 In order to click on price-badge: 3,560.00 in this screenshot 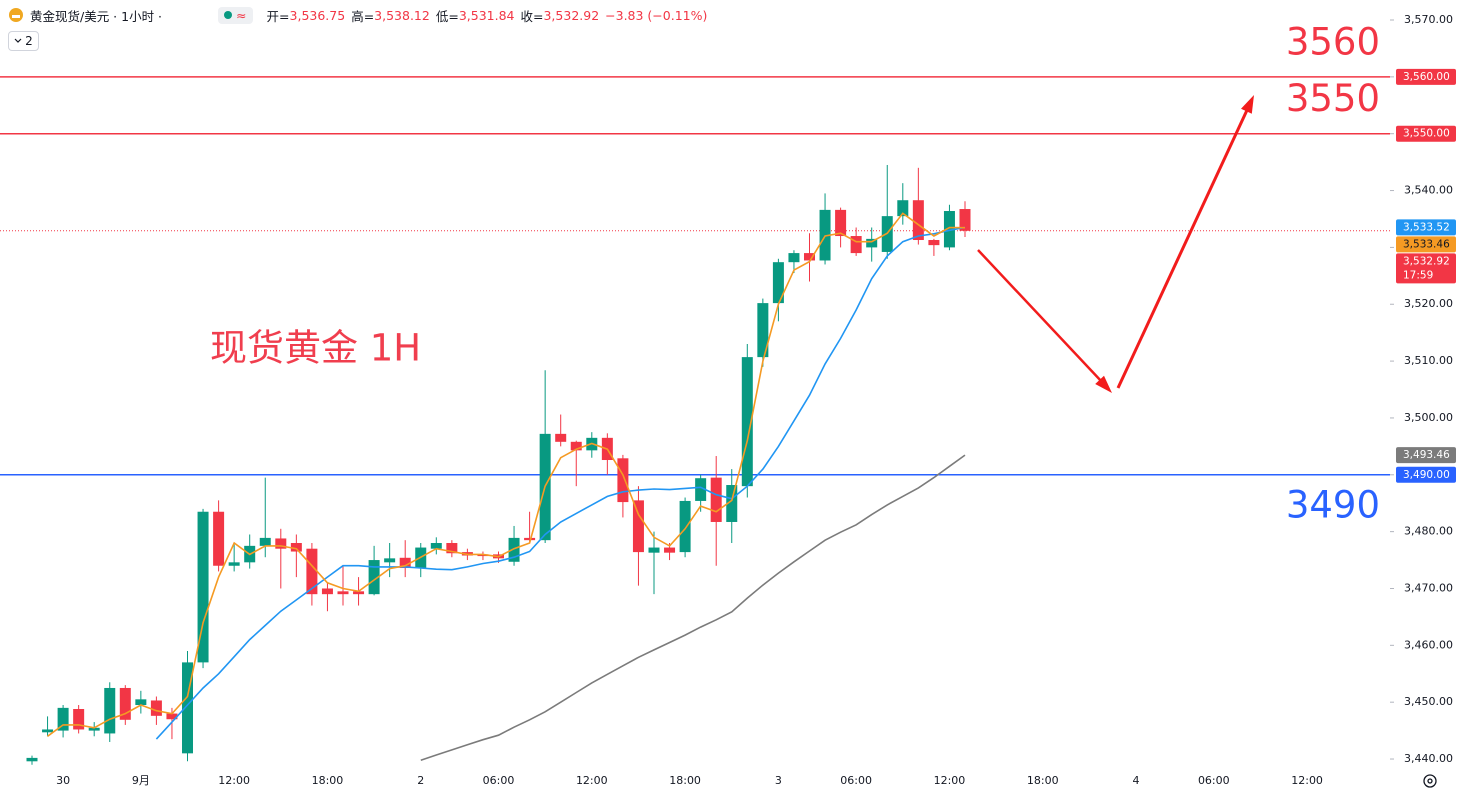, I will do `click(1426, 76)`.